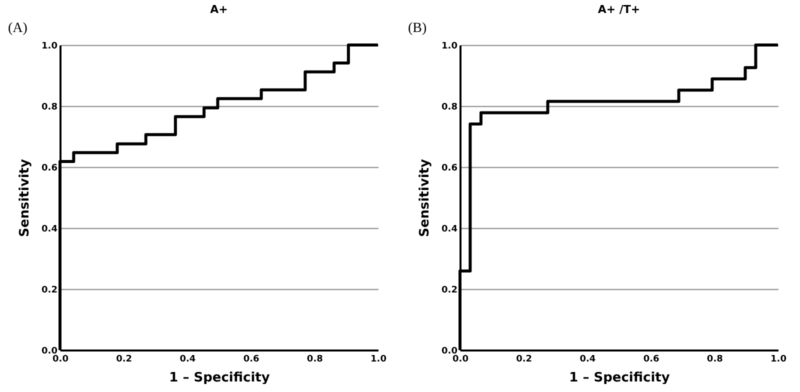  Describe the element at coordinates (417, 28) in the screenshot. I see `text: (B)` at that location.